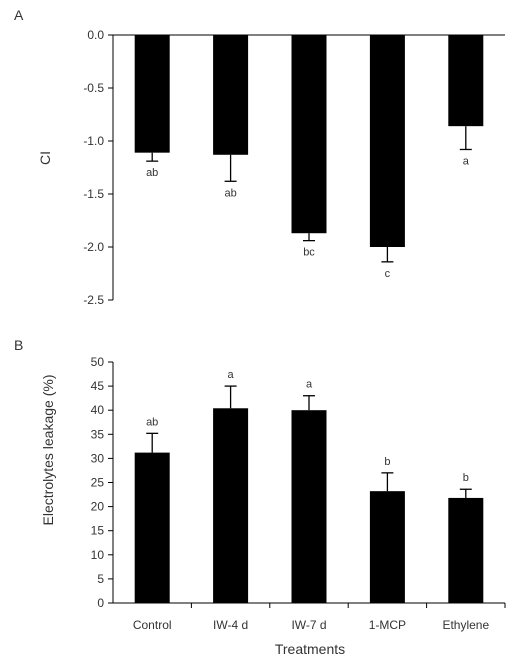 Image resolution: width=528 pixels, height=664 pixels. I want to click on significance-label: c, so click(388, 274).